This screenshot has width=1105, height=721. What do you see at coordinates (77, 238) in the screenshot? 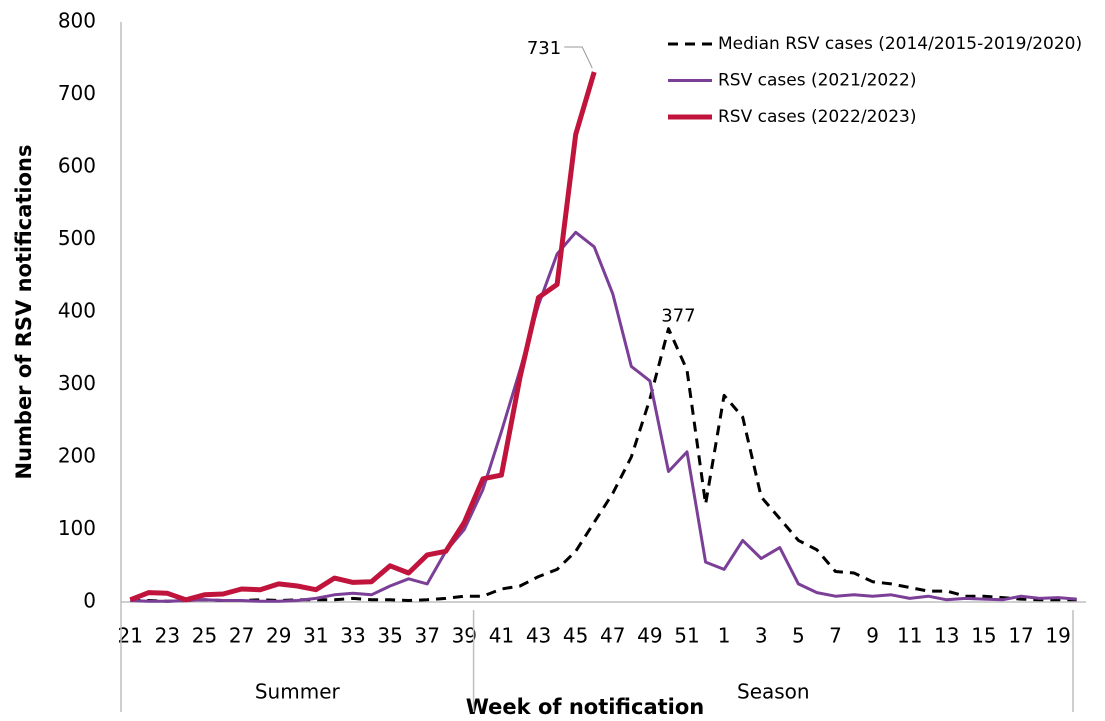
I see `y-tick-label: 500` at bounding box center [77, 238].